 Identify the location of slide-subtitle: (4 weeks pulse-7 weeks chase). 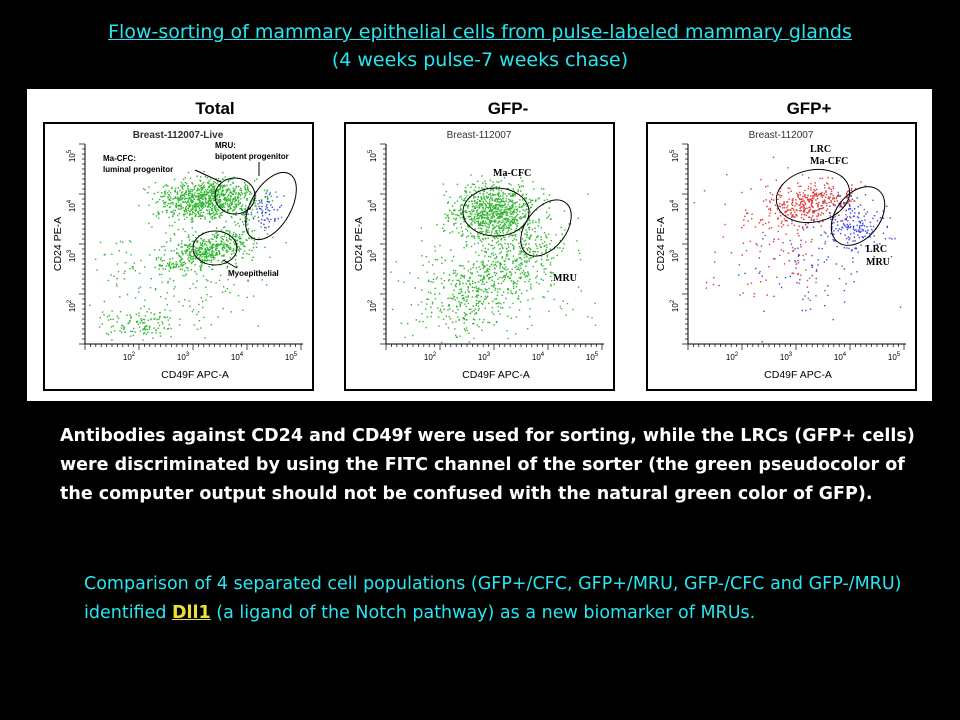
(480, 60).